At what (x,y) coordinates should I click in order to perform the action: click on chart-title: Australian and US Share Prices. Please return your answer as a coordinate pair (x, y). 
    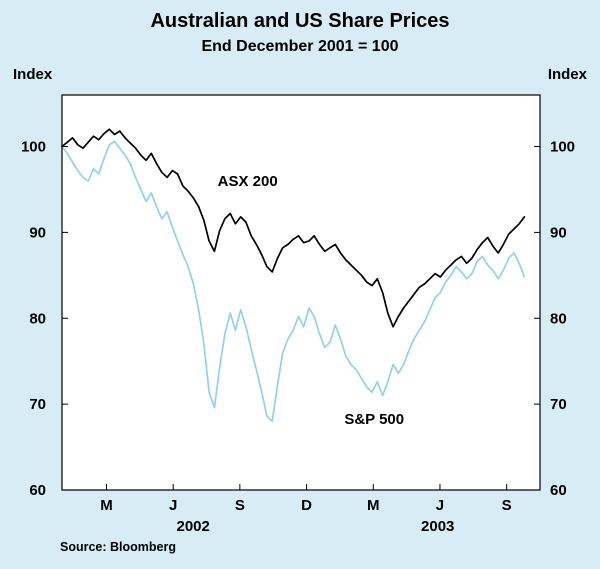
    Looking at the image, I should click on (300, 21).